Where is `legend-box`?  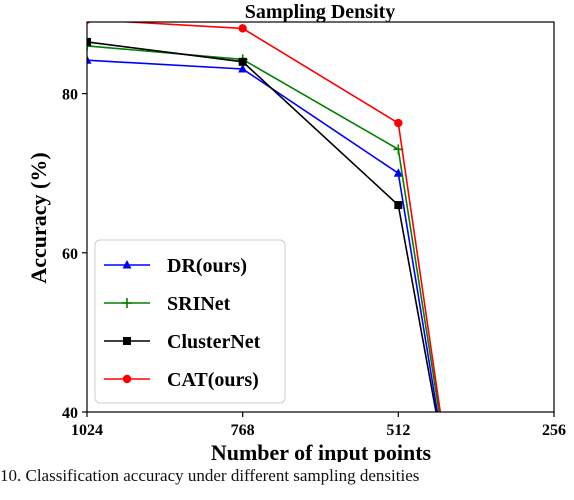 legend-box is located at coordinates (190, 321).